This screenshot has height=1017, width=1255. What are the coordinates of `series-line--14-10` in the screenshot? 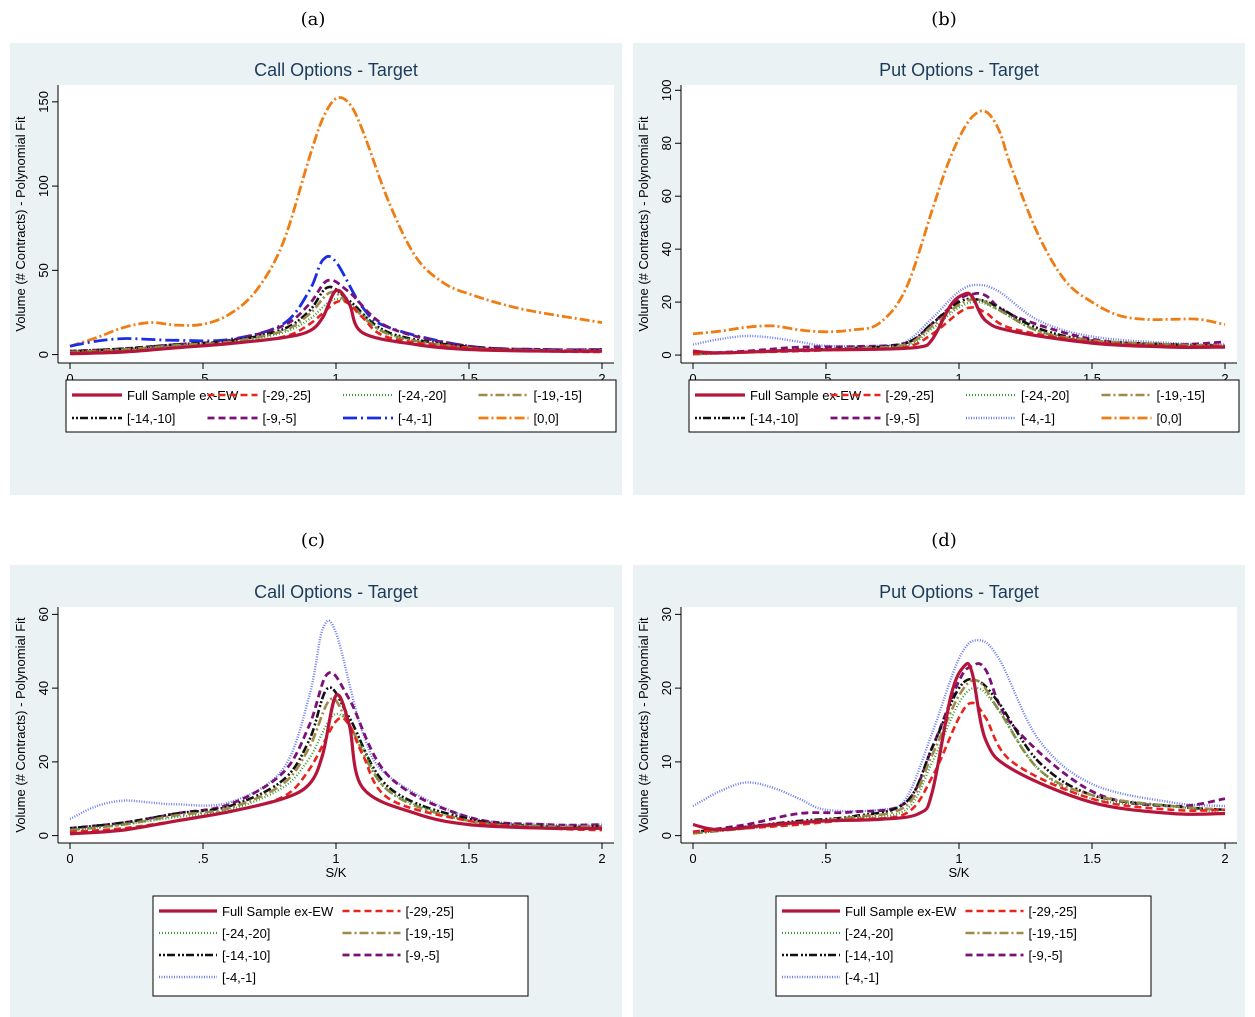 It's located at (336, 758).